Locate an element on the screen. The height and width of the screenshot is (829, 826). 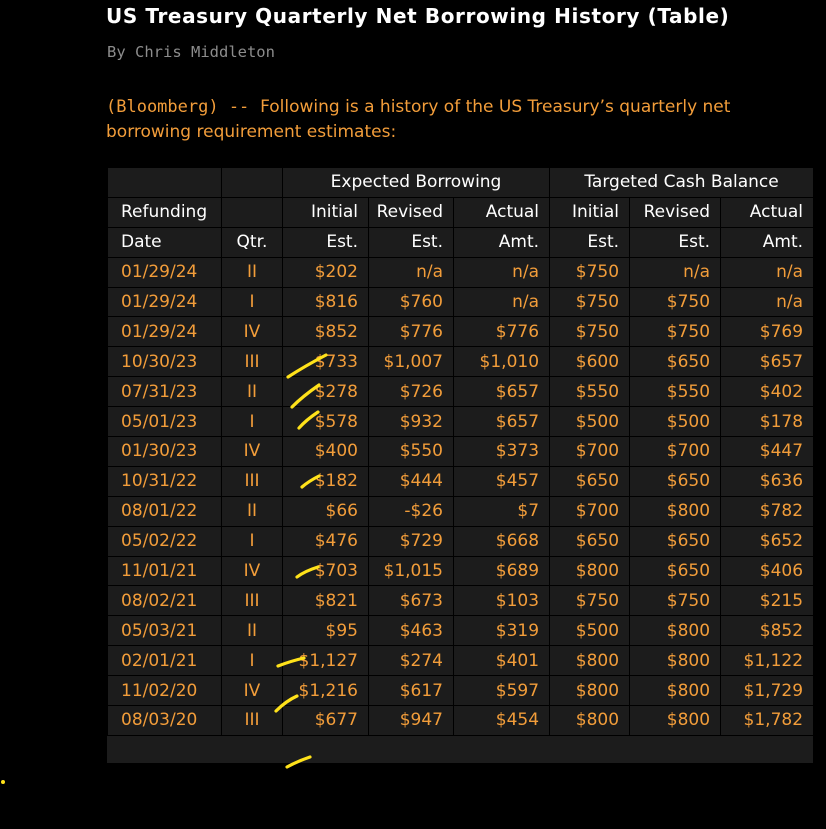
table-cell: 11/02/20 is located at coordinates (164, 691).